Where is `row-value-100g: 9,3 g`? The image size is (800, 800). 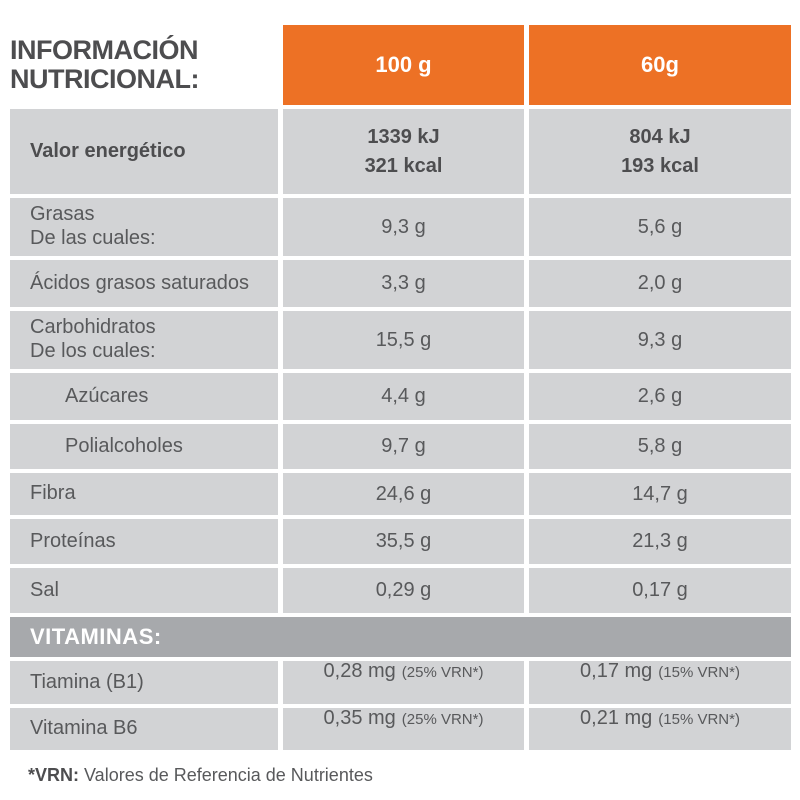 row-value-100g: 9,3 g is located at coordinates (403, 227).